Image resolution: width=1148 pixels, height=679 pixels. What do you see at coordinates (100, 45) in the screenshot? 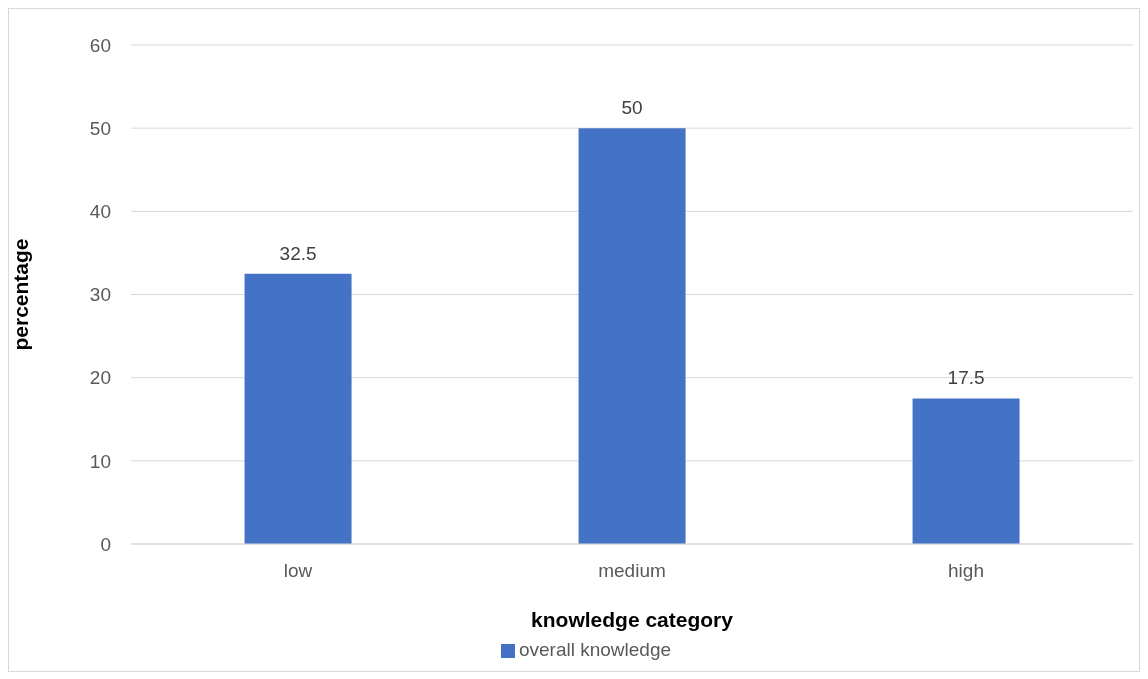
I see `y-tick-label: 60` at bounding box center [100, 45].